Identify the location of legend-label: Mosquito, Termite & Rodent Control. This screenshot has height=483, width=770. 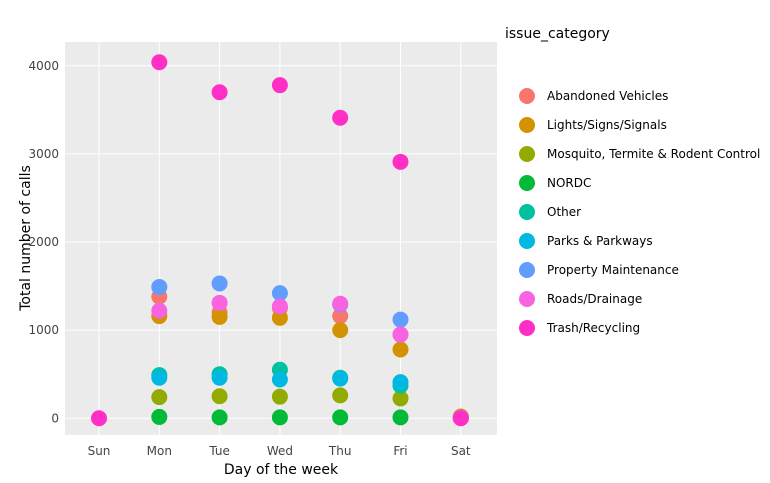
(653, 154).